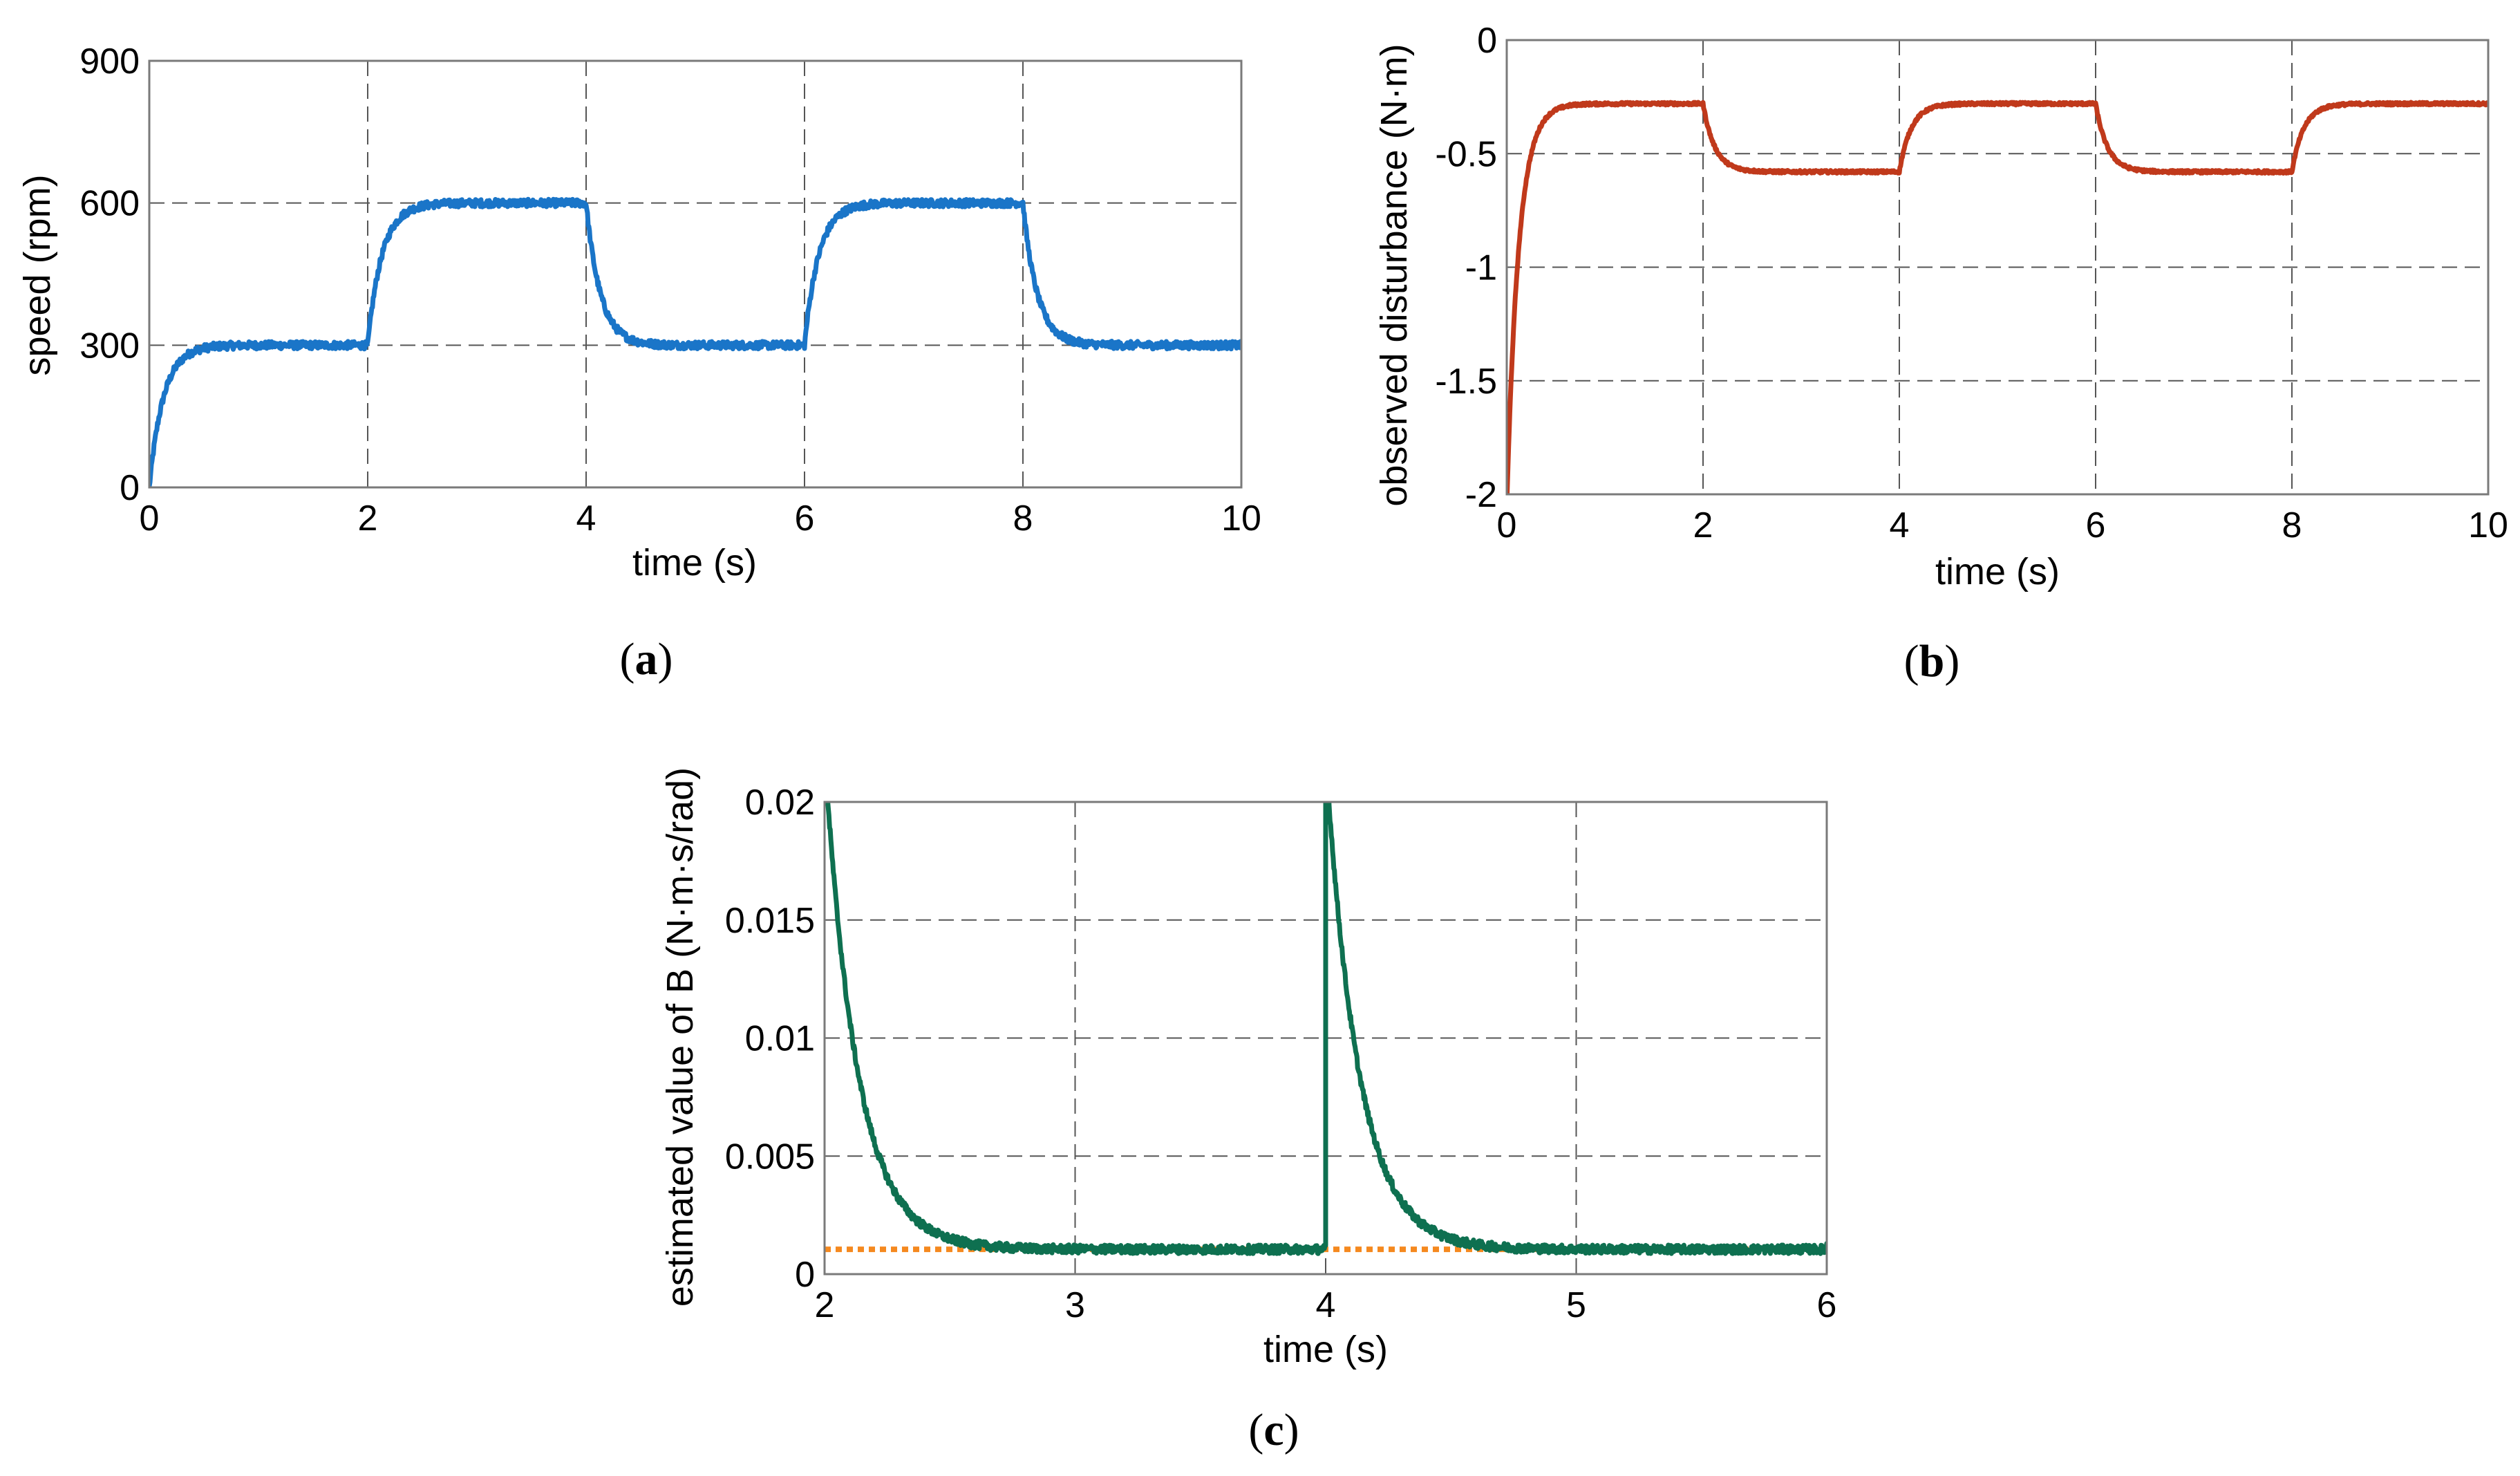 The height and width of the screenshot is (1476, 2520). I want to click on y-tick-label: 0.005, so click(770, 1157).